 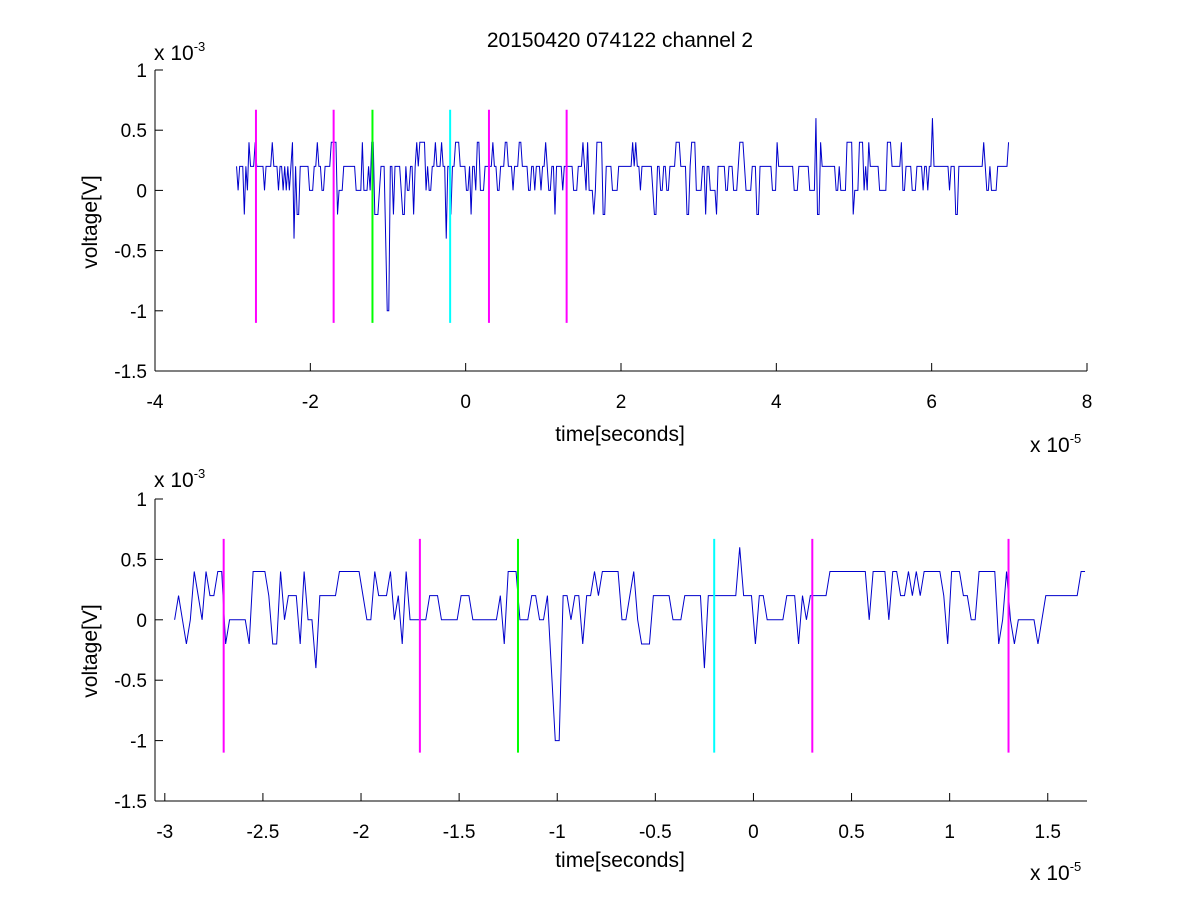 I want to click on top-x-tick-label: 4, so click(x=776, y=402).